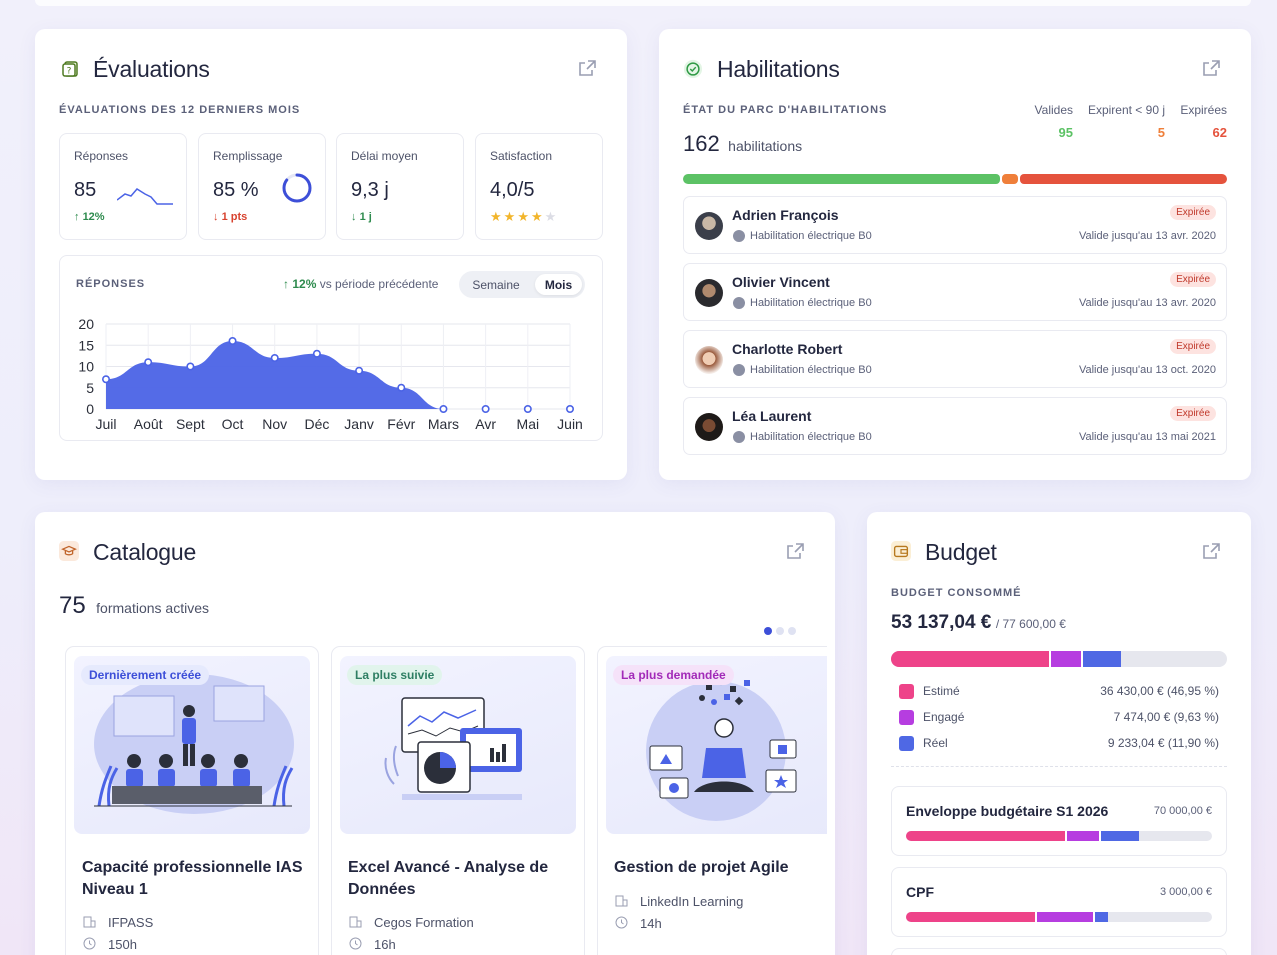 The image size is (1277, 955). I want to click on y-tick-label: 20, so click(86, 324).